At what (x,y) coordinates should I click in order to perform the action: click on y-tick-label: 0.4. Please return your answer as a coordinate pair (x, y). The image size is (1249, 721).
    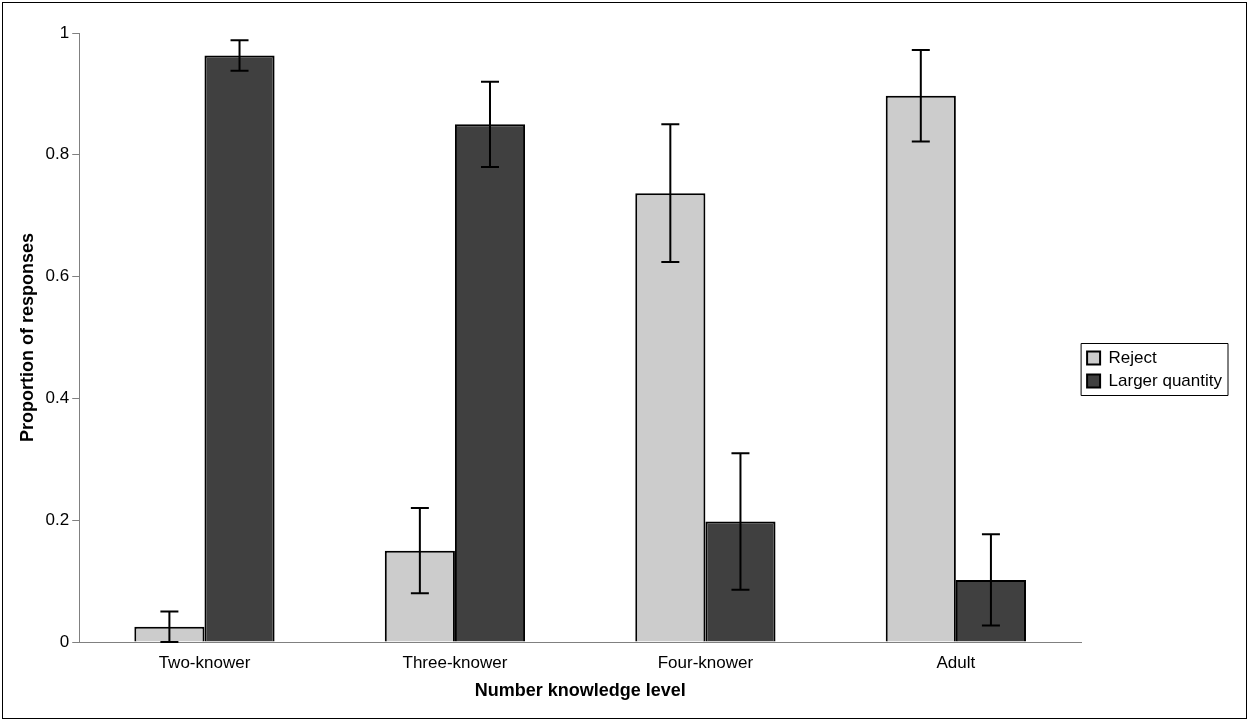
    Looking at the image, I should click on (57, 398).